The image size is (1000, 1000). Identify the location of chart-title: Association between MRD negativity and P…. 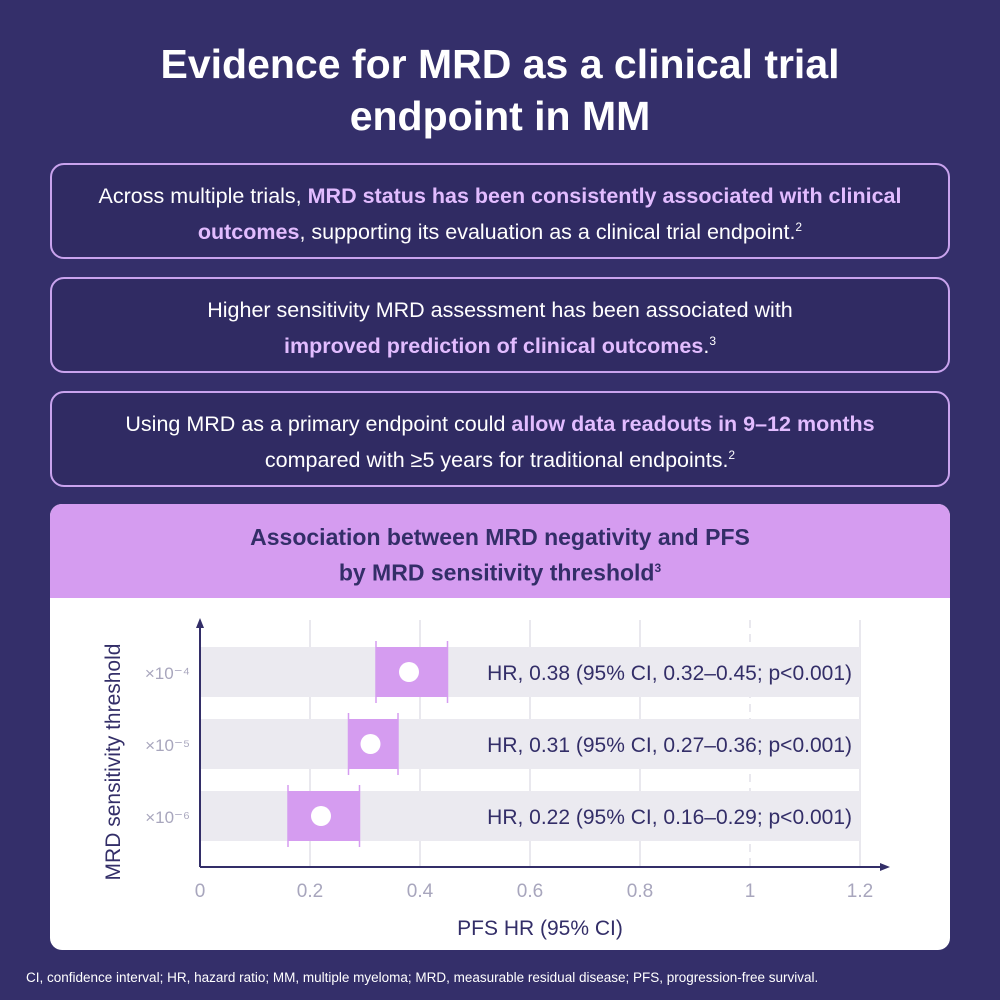
(500, 551).